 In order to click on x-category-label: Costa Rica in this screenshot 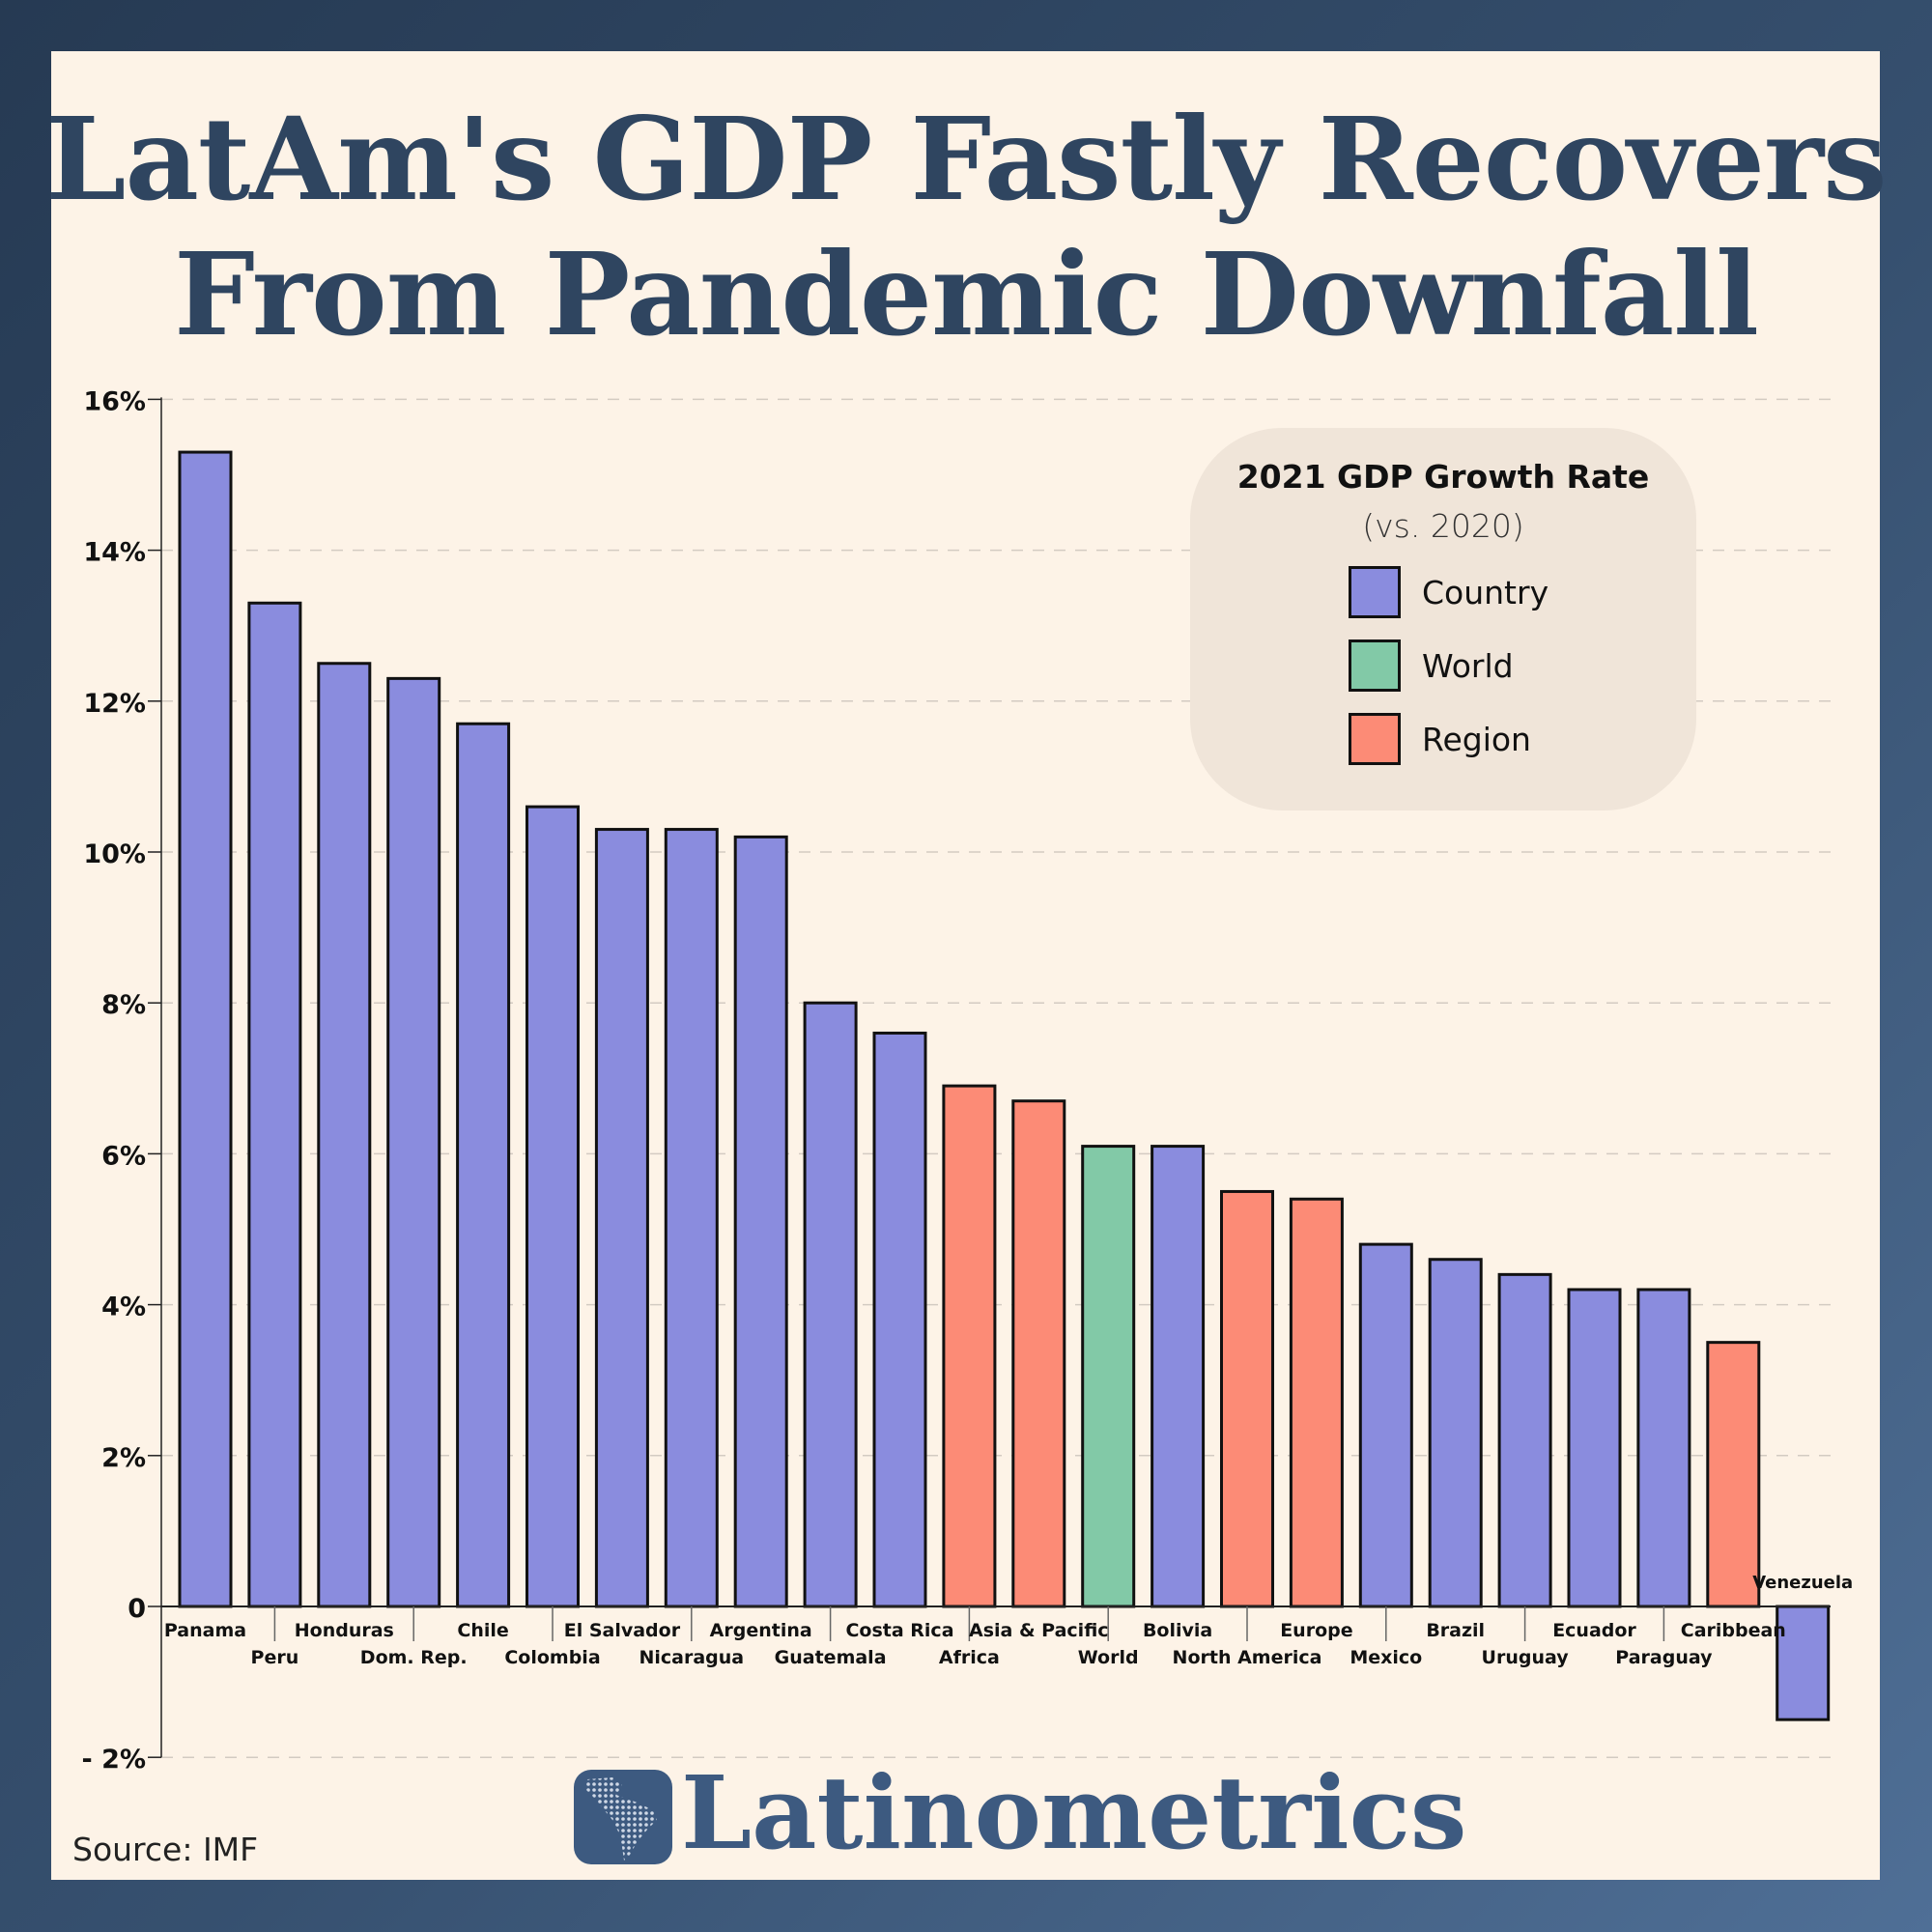, I will do `click(899, 1630)`.